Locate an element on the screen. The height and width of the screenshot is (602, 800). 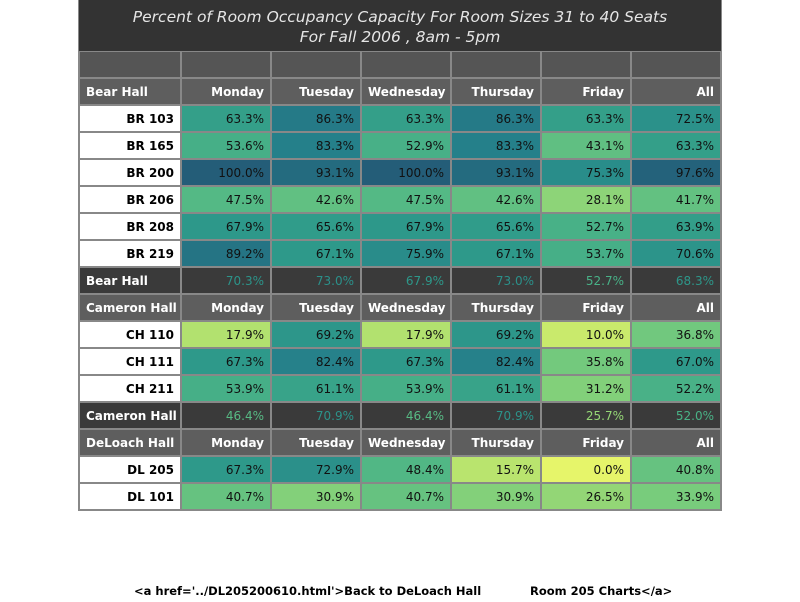
table-row: BR 200 100.0% 93.1% 100.0% 93.1% 75.3% 97.6% is located at coordinates (400, 172).